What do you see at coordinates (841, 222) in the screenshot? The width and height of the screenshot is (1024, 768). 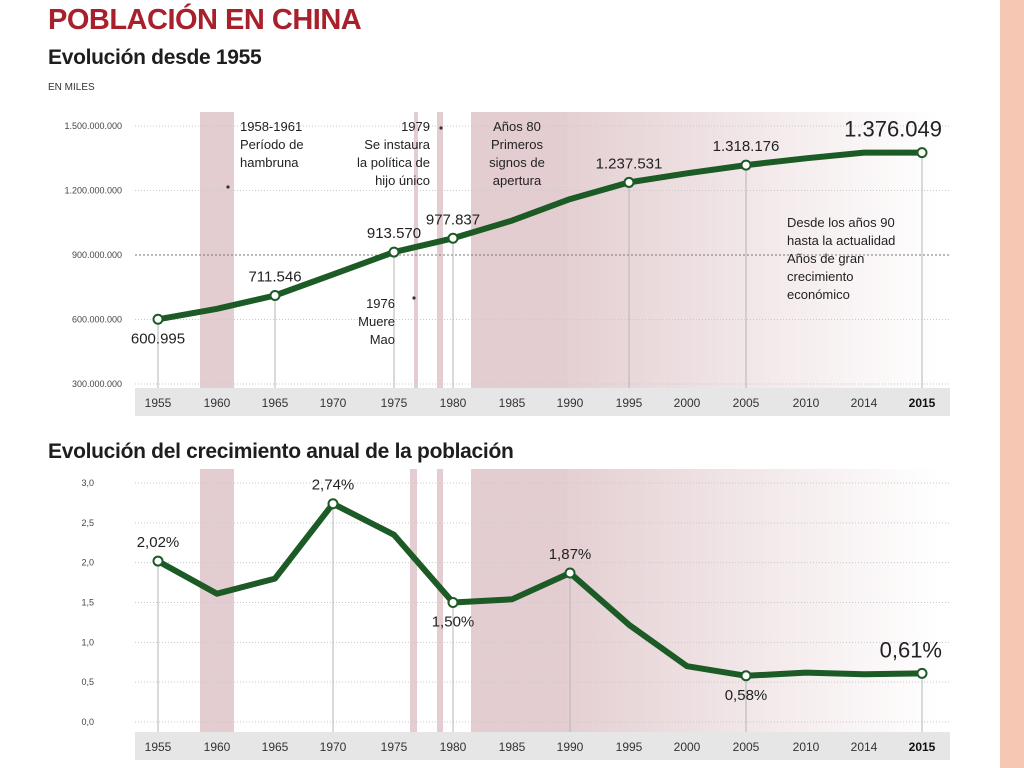 I see `annotation-crecimiento-line: Desde los años 90` at bounding box center [841, 222].